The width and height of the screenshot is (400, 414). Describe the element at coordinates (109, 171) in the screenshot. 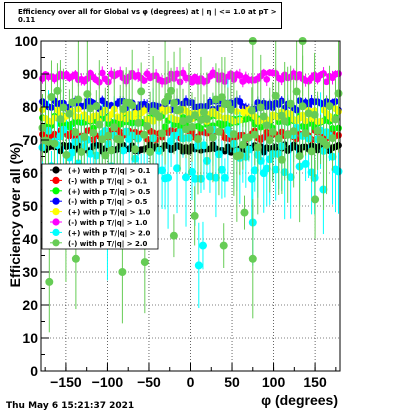

I see `legend-label: (+) with p T/|q| > 0.1` at that location.